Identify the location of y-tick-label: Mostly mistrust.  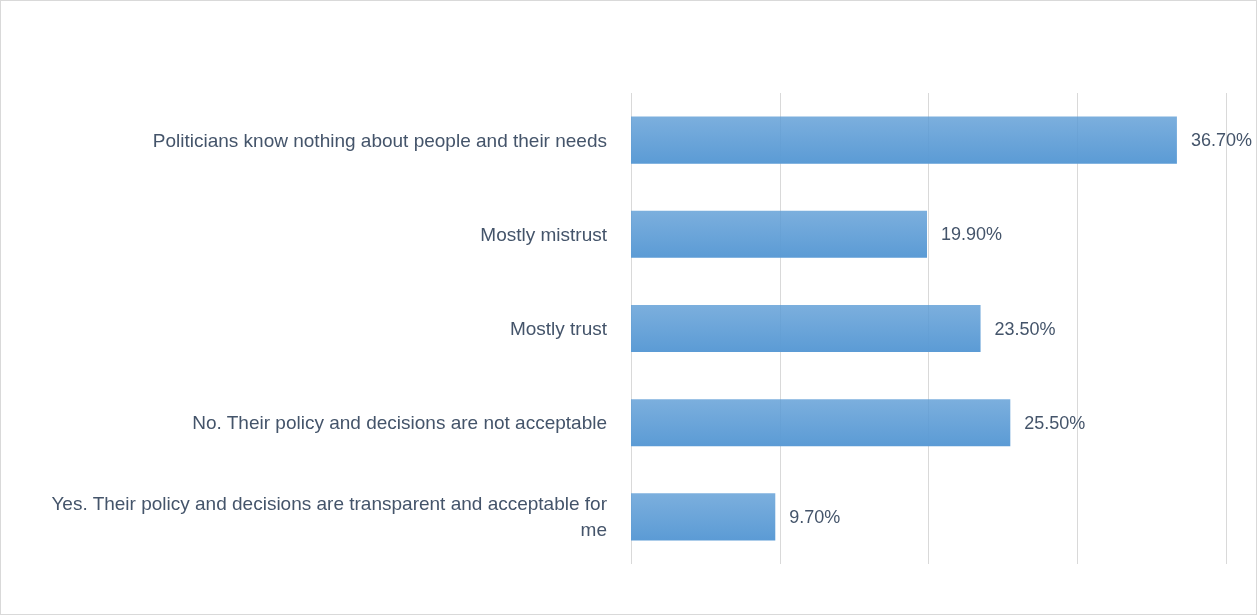
(544, 234).